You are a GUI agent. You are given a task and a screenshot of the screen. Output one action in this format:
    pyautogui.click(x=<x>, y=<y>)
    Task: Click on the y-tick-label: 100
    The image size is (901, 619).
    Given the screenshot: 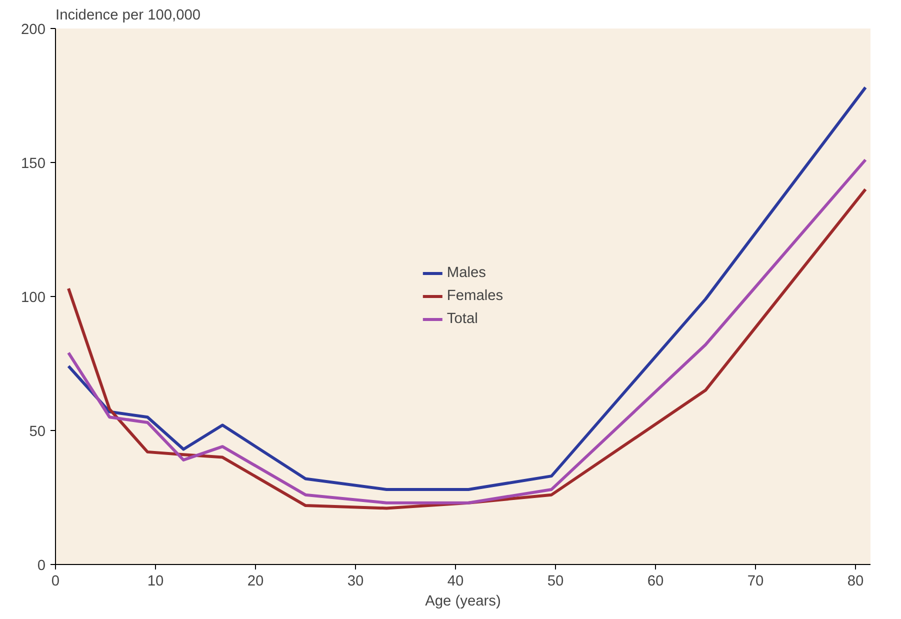 What is the action you would take?
    pyautogui.click(x=33, y=298)
    